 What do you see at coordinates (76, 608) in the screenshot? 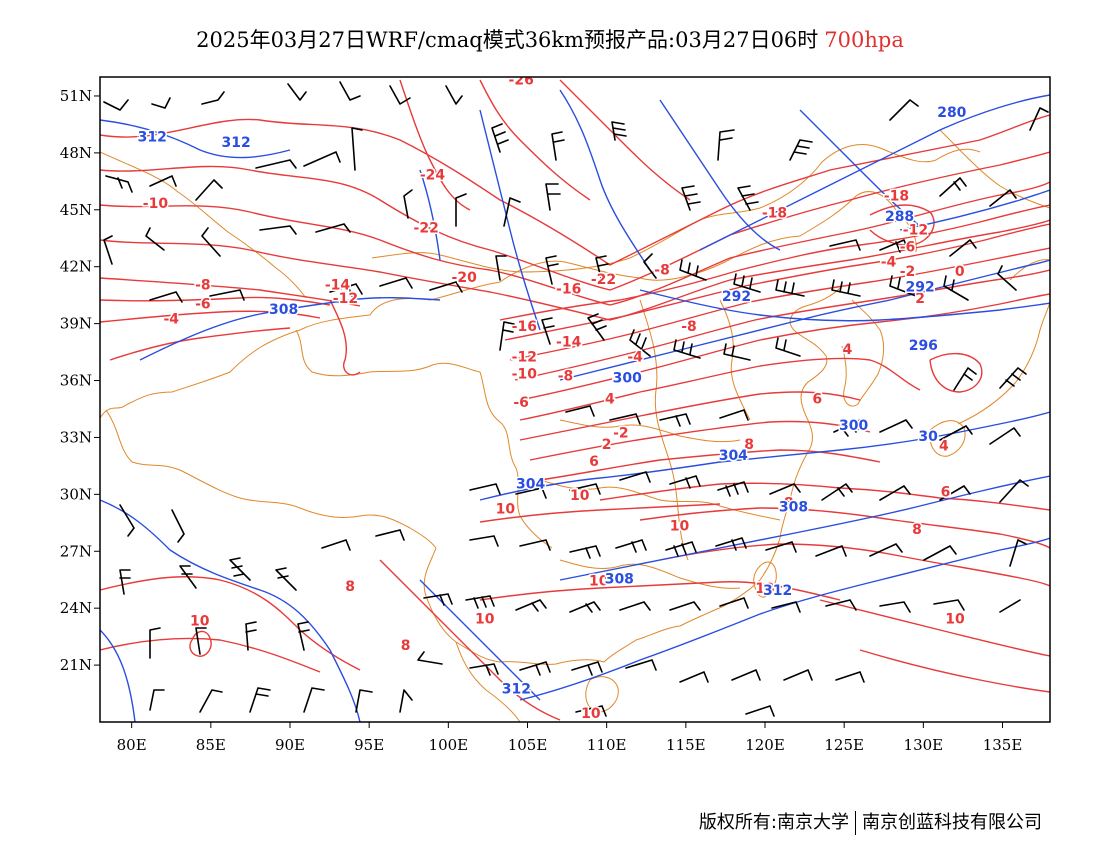
I see `lat-tick-label: 24N` at bounding box center [76, 608].